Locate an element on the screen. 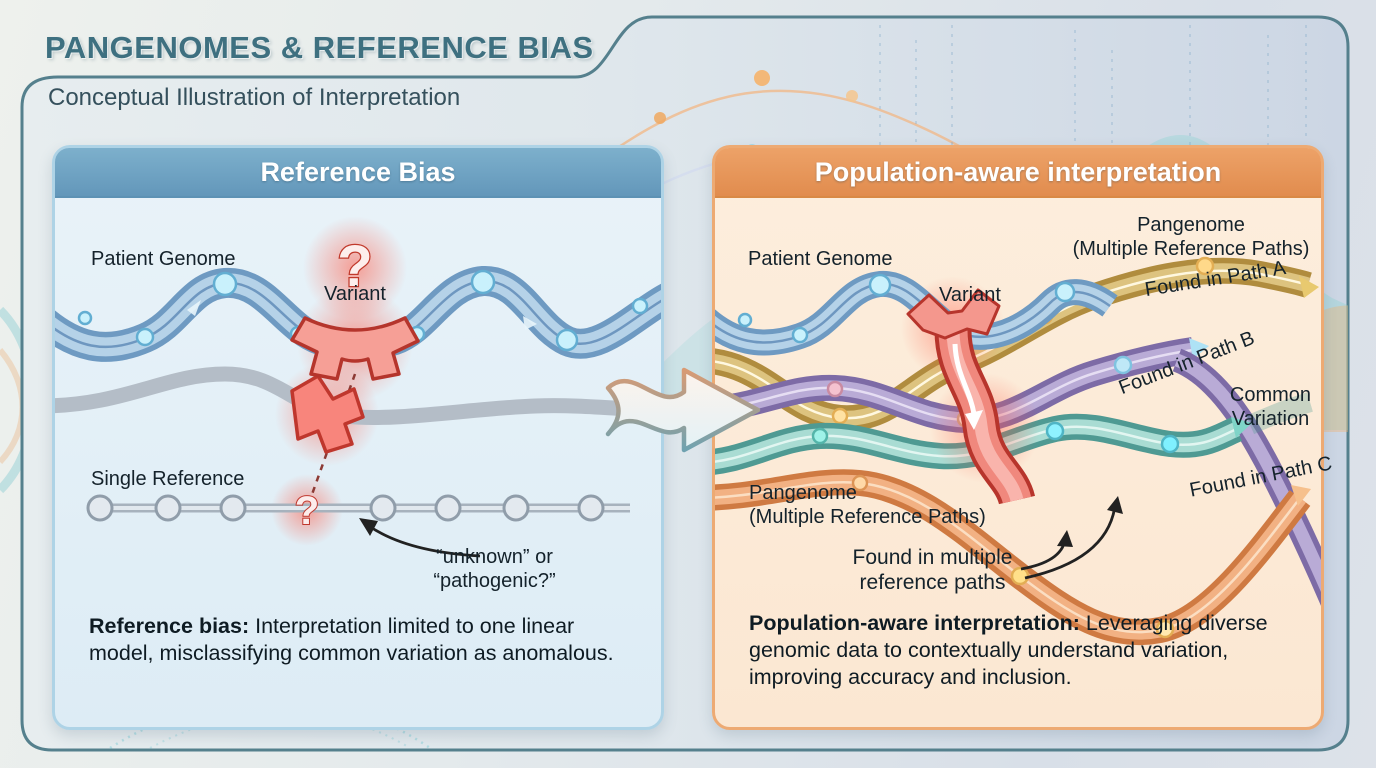  interpretation-annotation: “unknown” or “pathogenic?” is located at coordinates (494, 569).